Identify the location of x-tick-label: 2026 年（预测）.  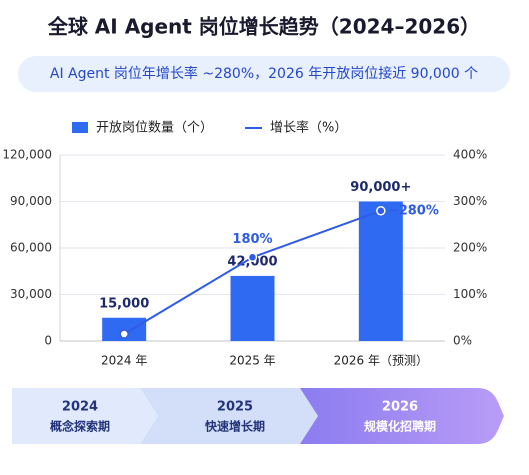
(381, 361).